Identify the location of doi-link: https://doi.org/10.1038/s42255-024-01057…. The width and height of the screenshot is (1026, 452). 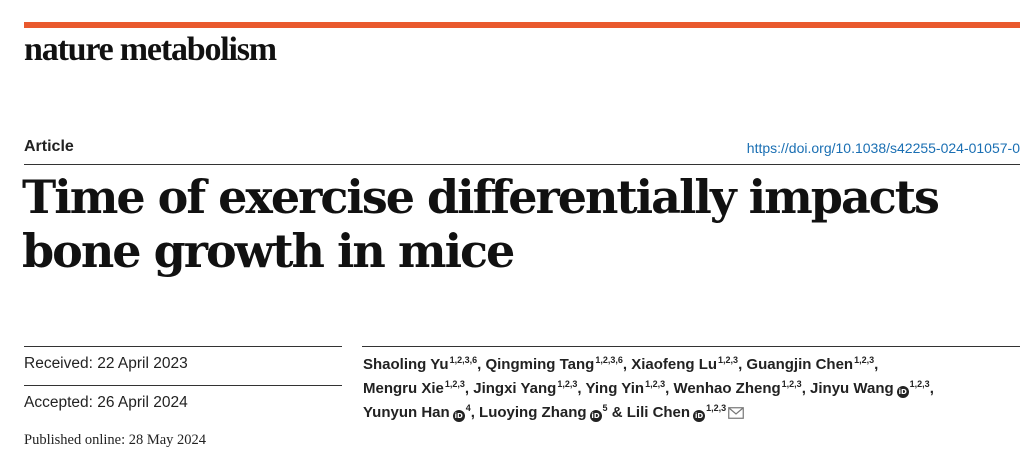
(883, 148).